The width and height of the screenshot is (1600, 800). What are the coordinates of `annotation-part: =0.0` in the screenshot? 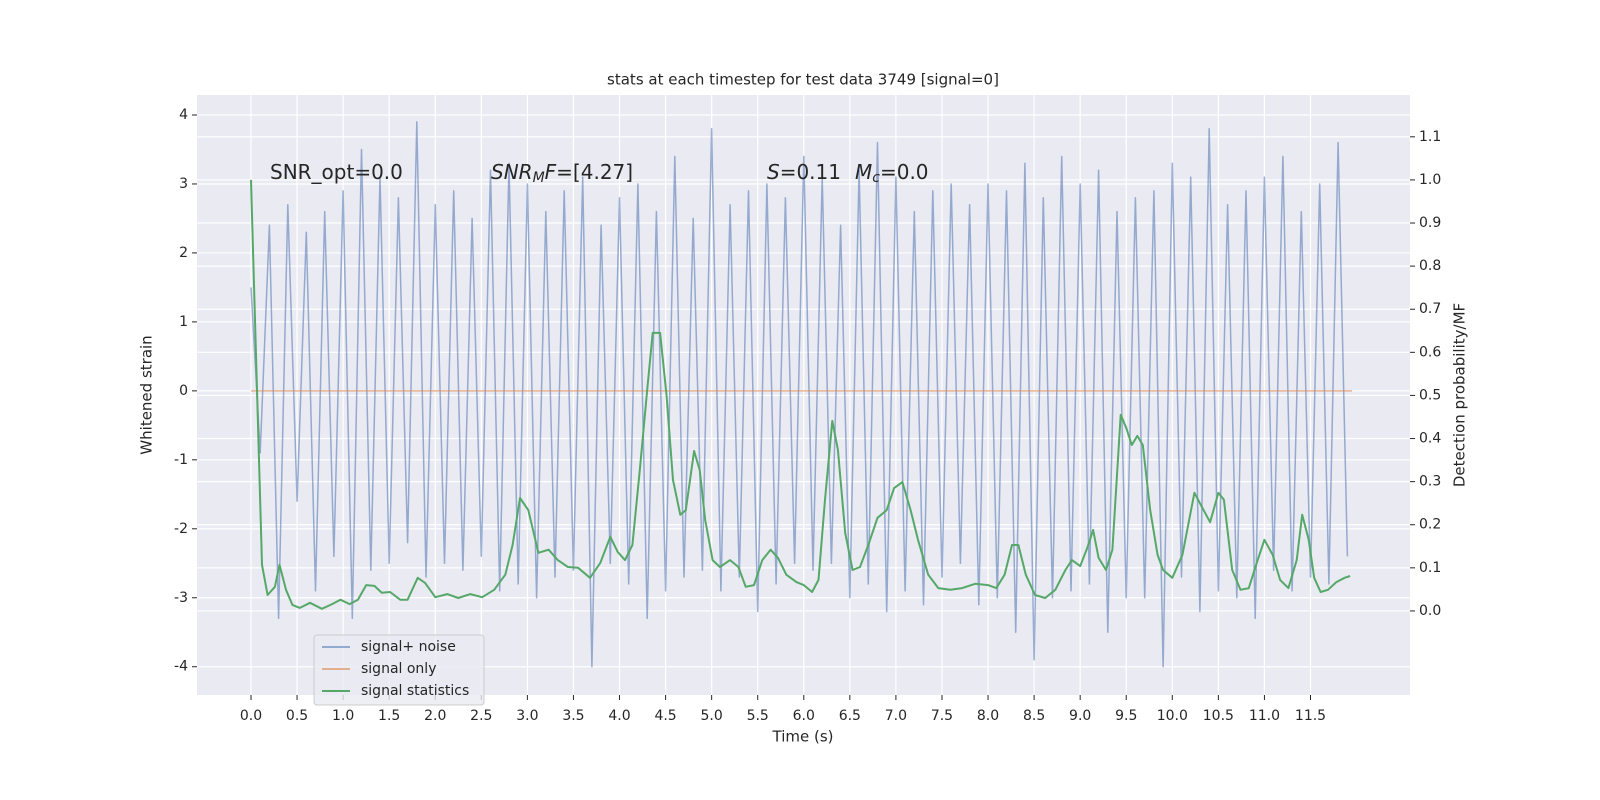 It's located at (904, 172).